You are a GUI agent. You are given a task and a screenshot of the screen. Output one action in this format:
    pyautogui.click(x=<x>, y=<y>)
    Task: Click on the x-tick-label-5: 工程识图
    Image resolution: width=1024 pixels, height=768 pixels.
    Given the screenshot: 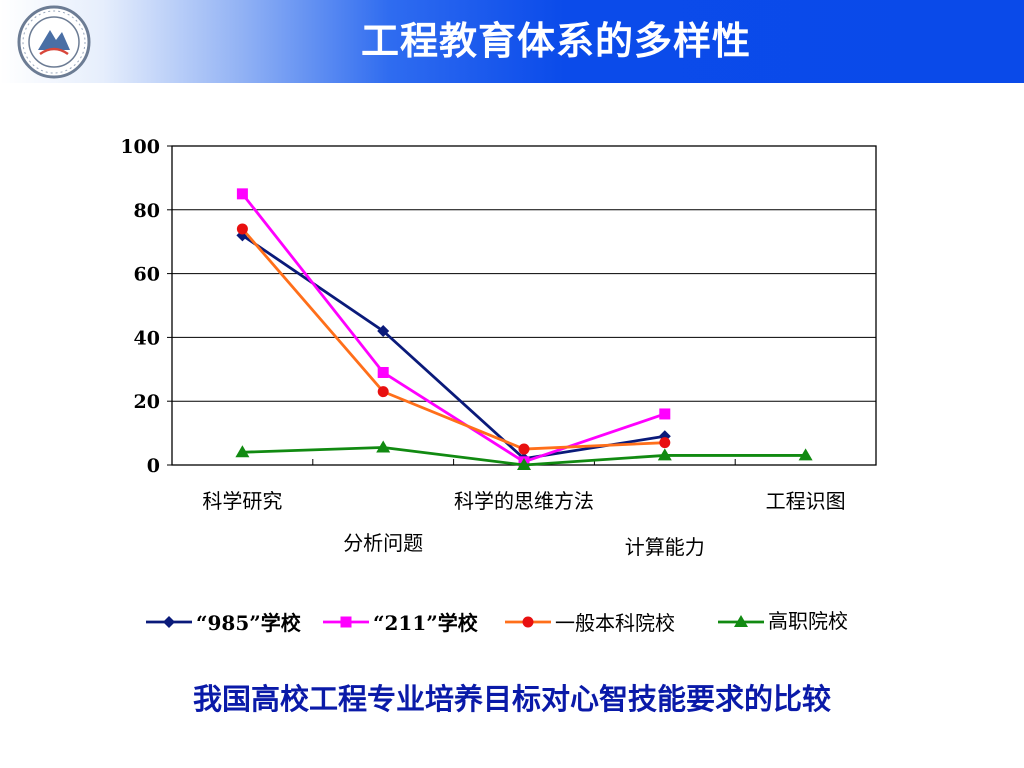 What is the action you would take?
    pyautogui.click(x=806, y=501)
    